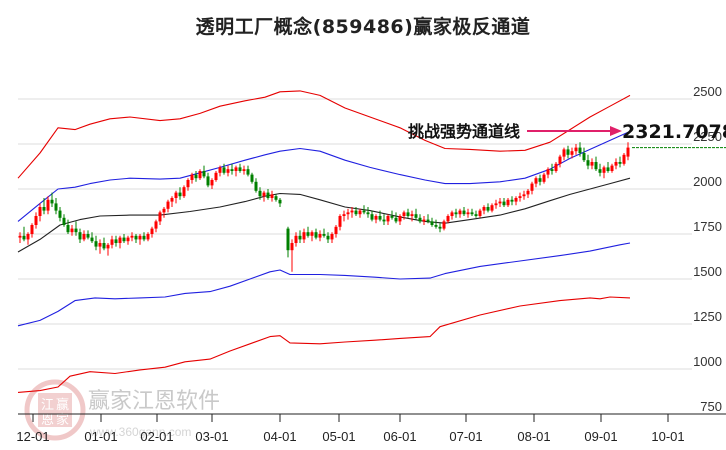  What do you see at coordinates (47, 419) in the screenshot?
I see `watermark-seal-char: 恩` at bounding box center [47, 419].